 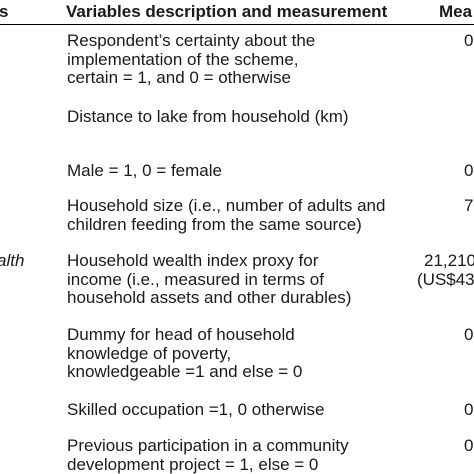 What do you see at coordinates (196, 409) in the screenshot?
I see `description-line: Skilled occupation =1, 0 otherwise` at bounding box center [196, 409].